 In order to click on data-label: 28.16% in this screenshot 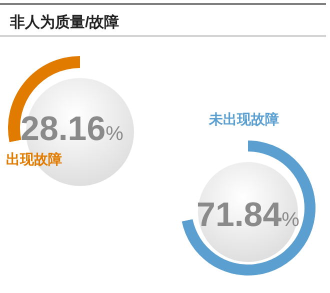, I will do `click(72, 129)`.